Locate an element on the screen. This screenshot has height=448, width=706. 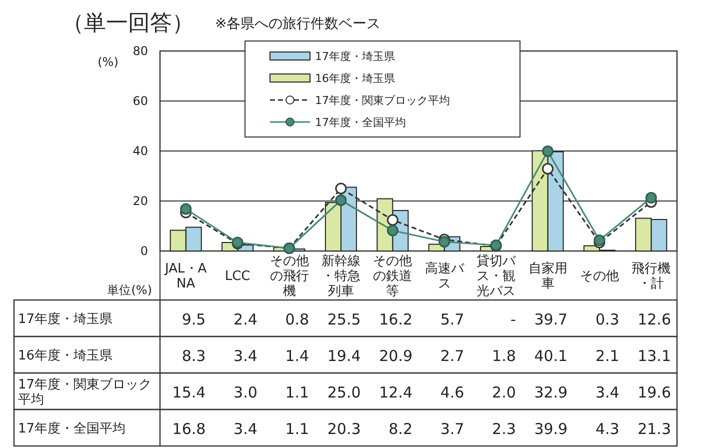
data-label: 1.4 is located at coordinates (297, 355).